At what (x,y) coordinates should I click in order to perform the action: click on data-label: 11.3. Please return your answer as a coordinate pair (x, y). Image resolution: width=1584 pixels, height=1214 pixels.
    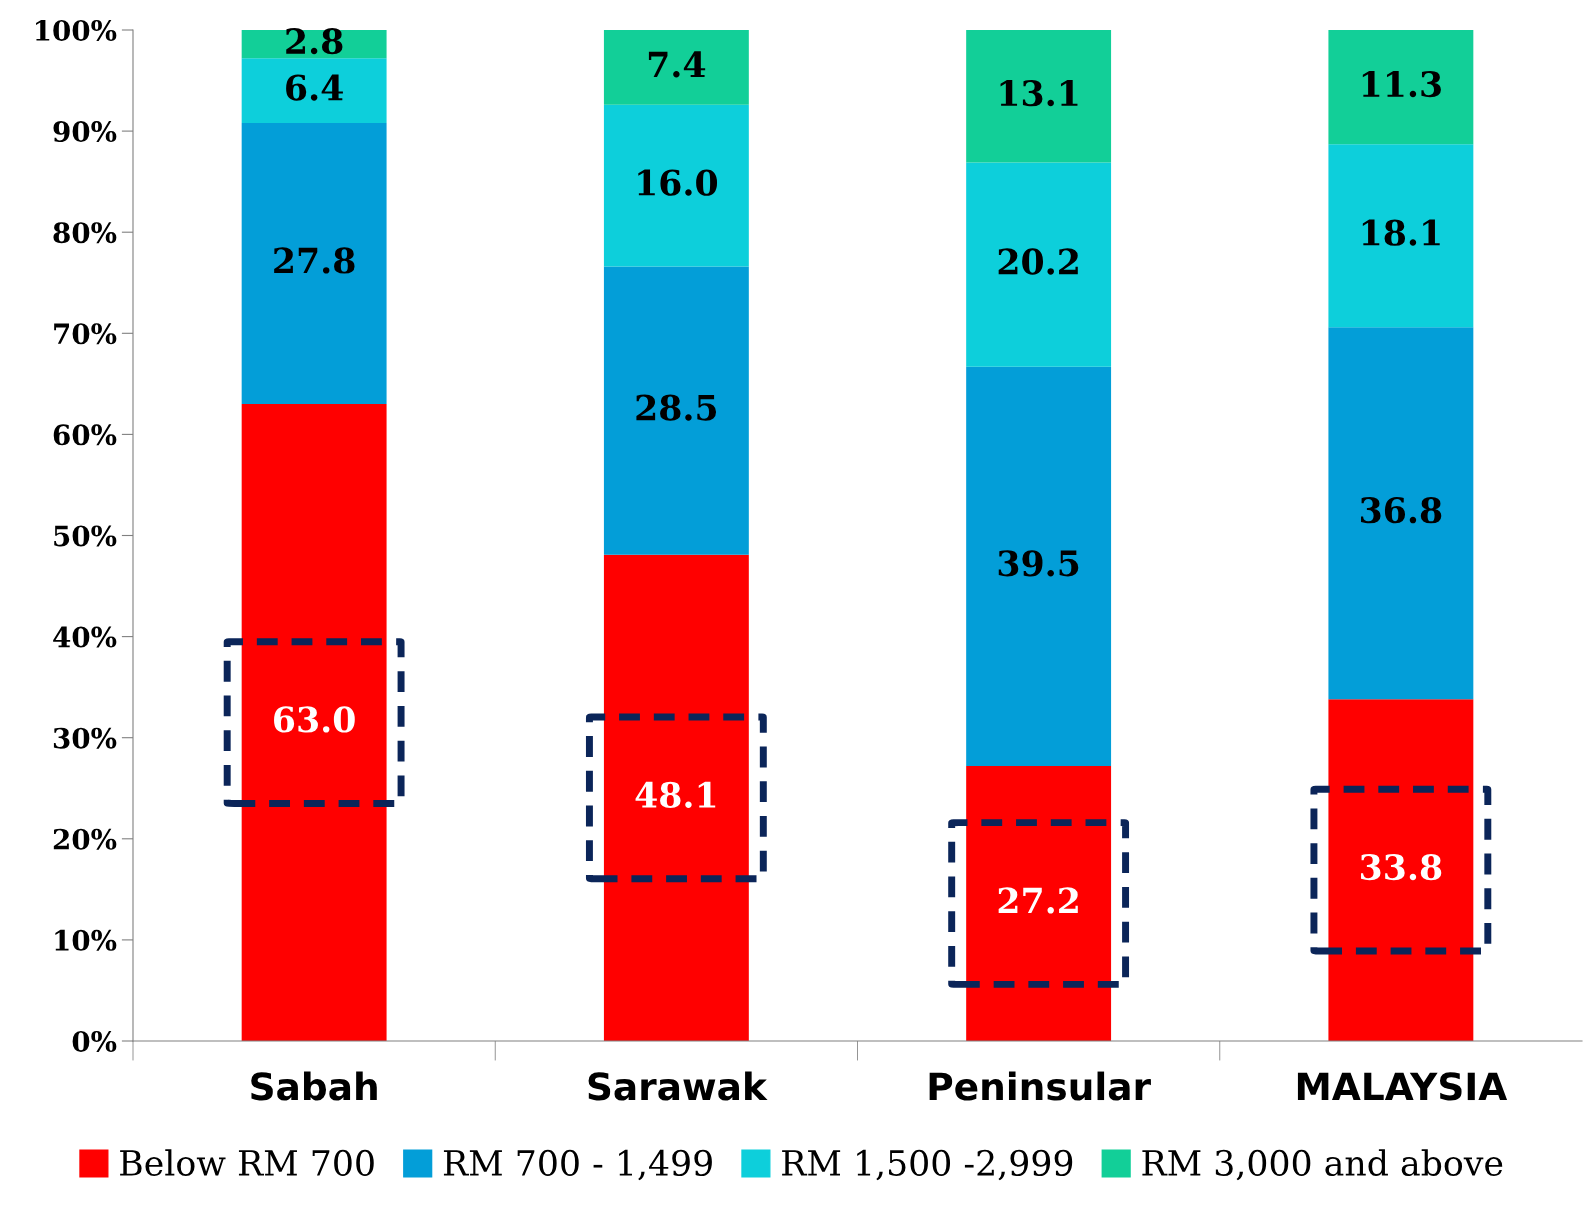
    Looking at the image, I should click on (1401, 84).